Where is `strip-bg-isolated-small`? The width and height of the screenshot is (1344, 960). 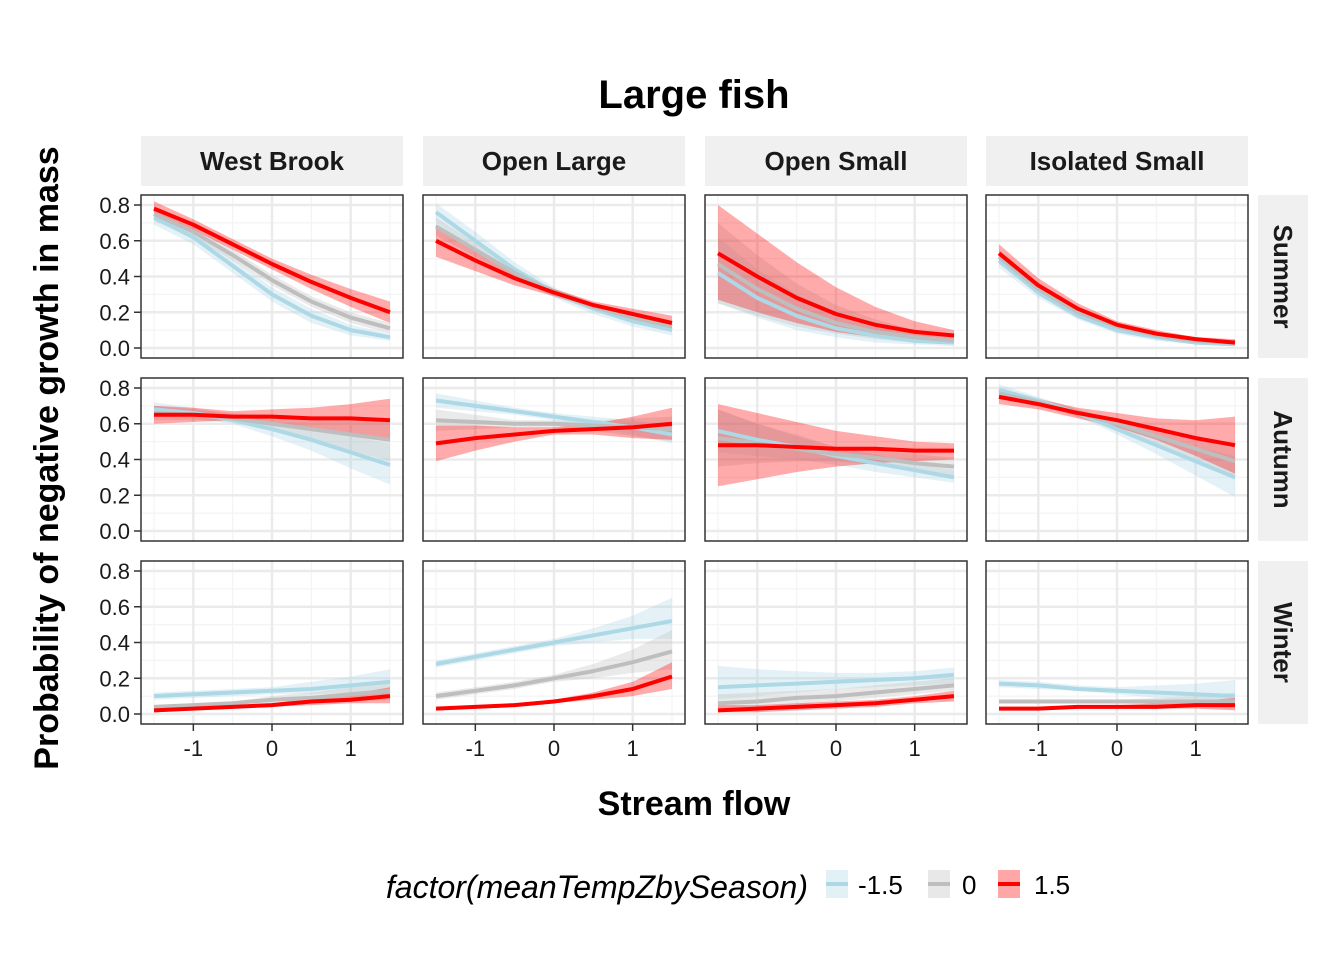 strip-bg-isolated-small is located at coordinates (1117, 161).